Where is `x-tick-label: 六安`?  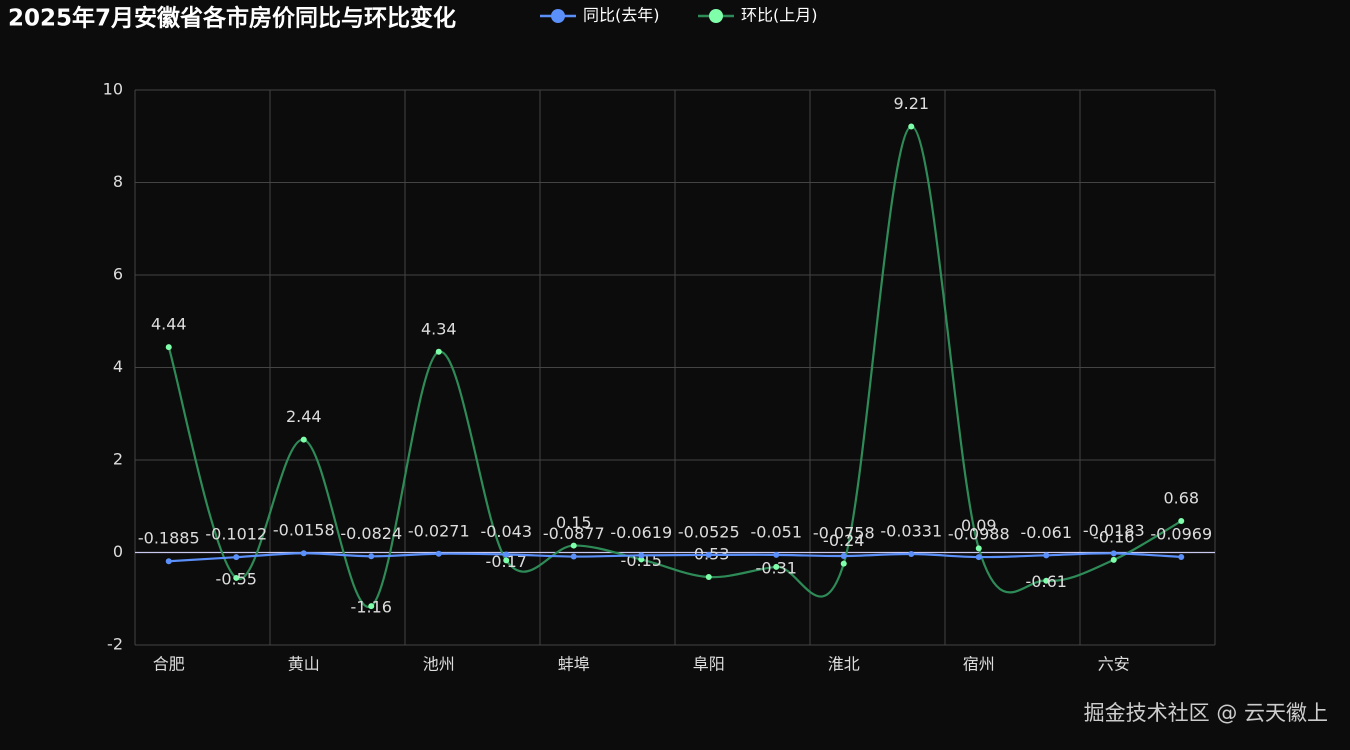
x-tick-label: 六安 is located at coordinates (1114, 664).